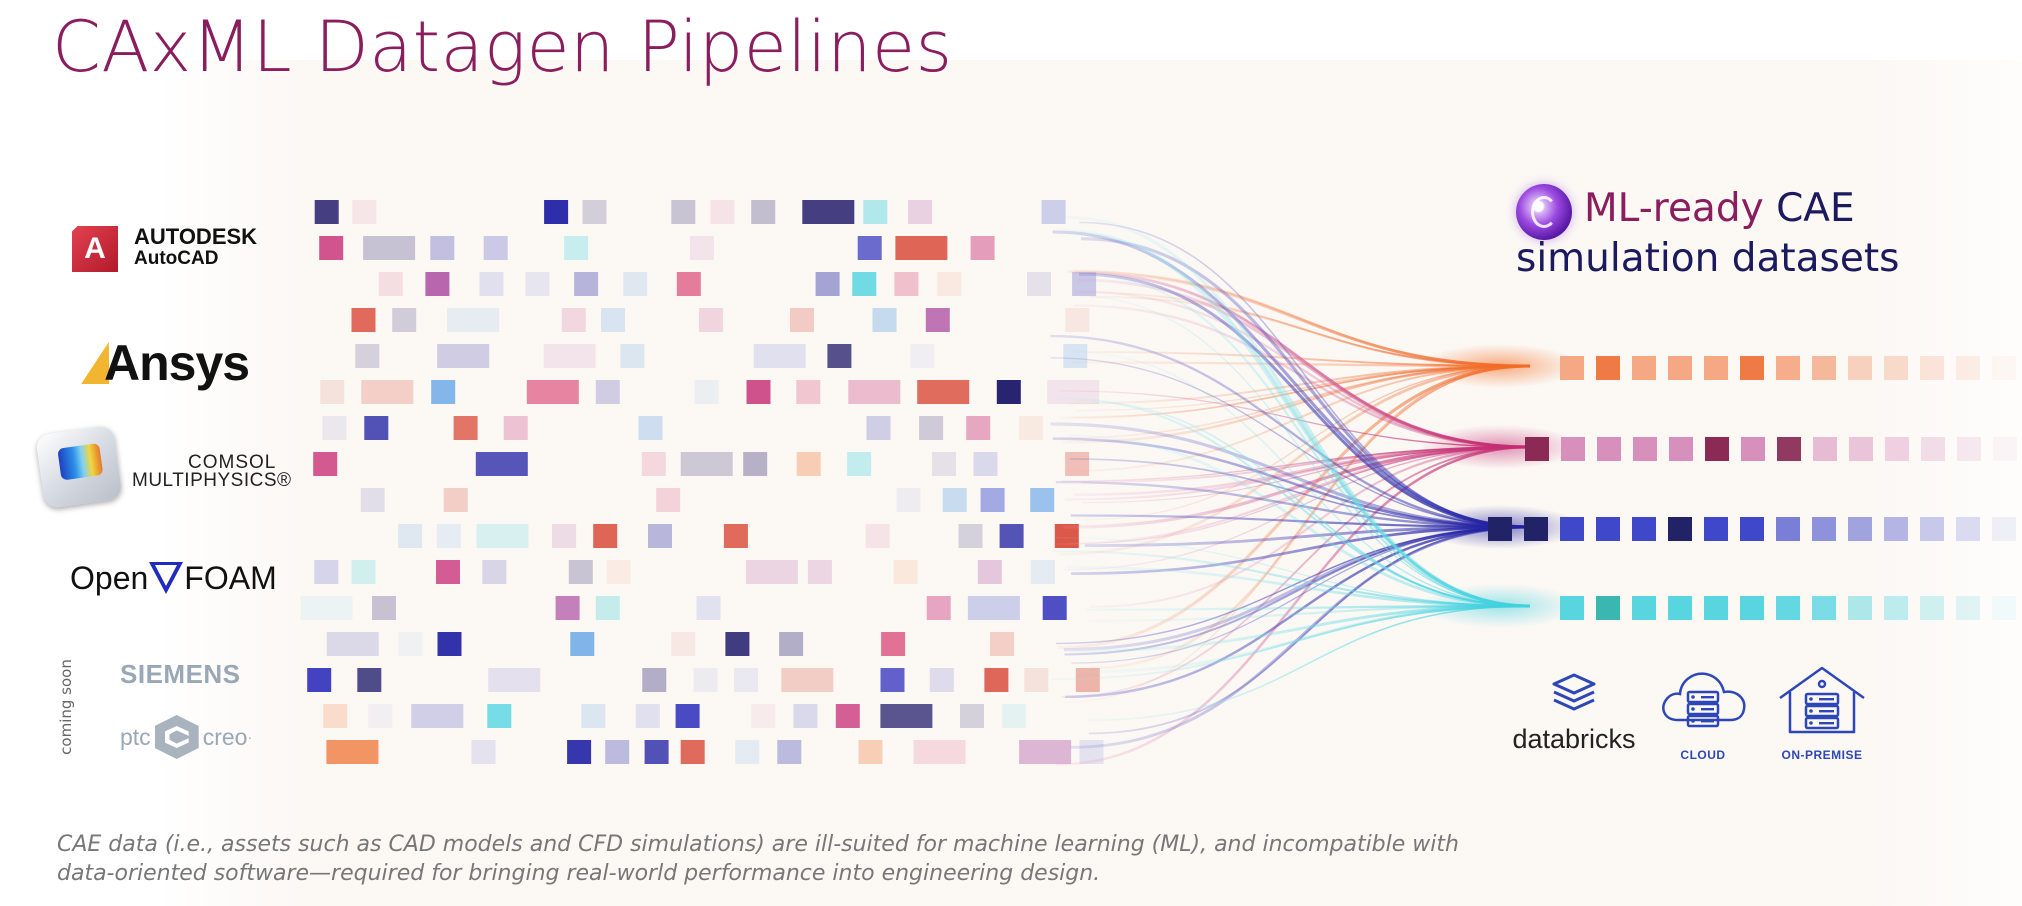 This screenshot has width=2022, height=906. I want to click on autodesk-badge-icon: A, so click(95, 249).